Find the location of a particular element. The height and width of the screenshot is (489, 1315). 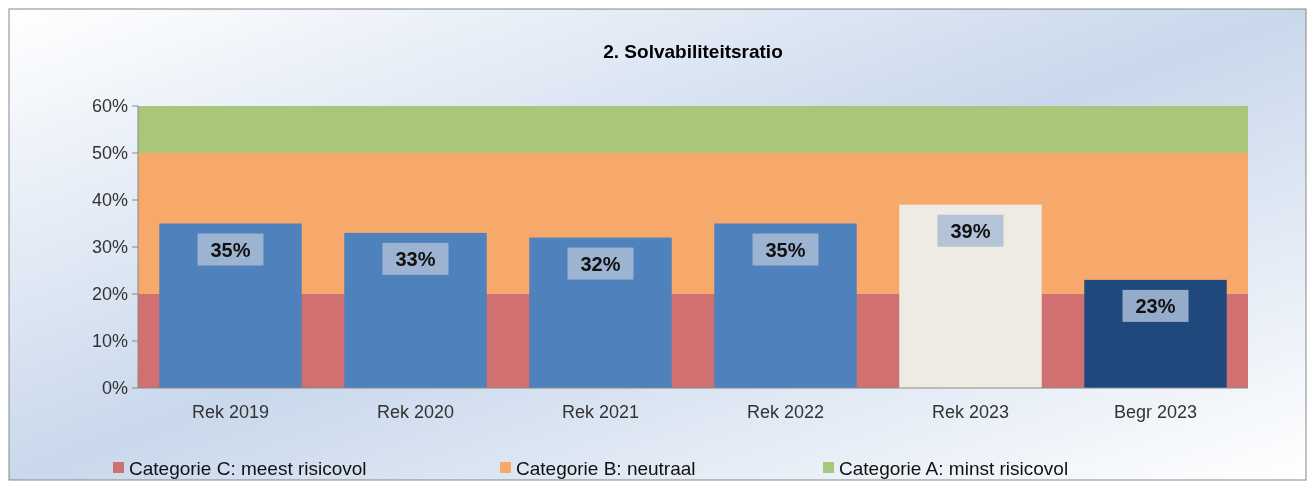

y-tick-label: 0% is located at coordinates (114, 388).